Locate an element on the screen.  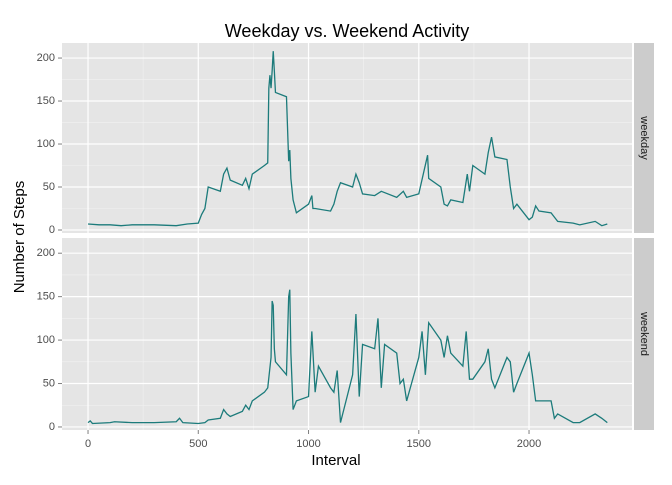
facet-label: weekday is located at coordinates (644, 137).